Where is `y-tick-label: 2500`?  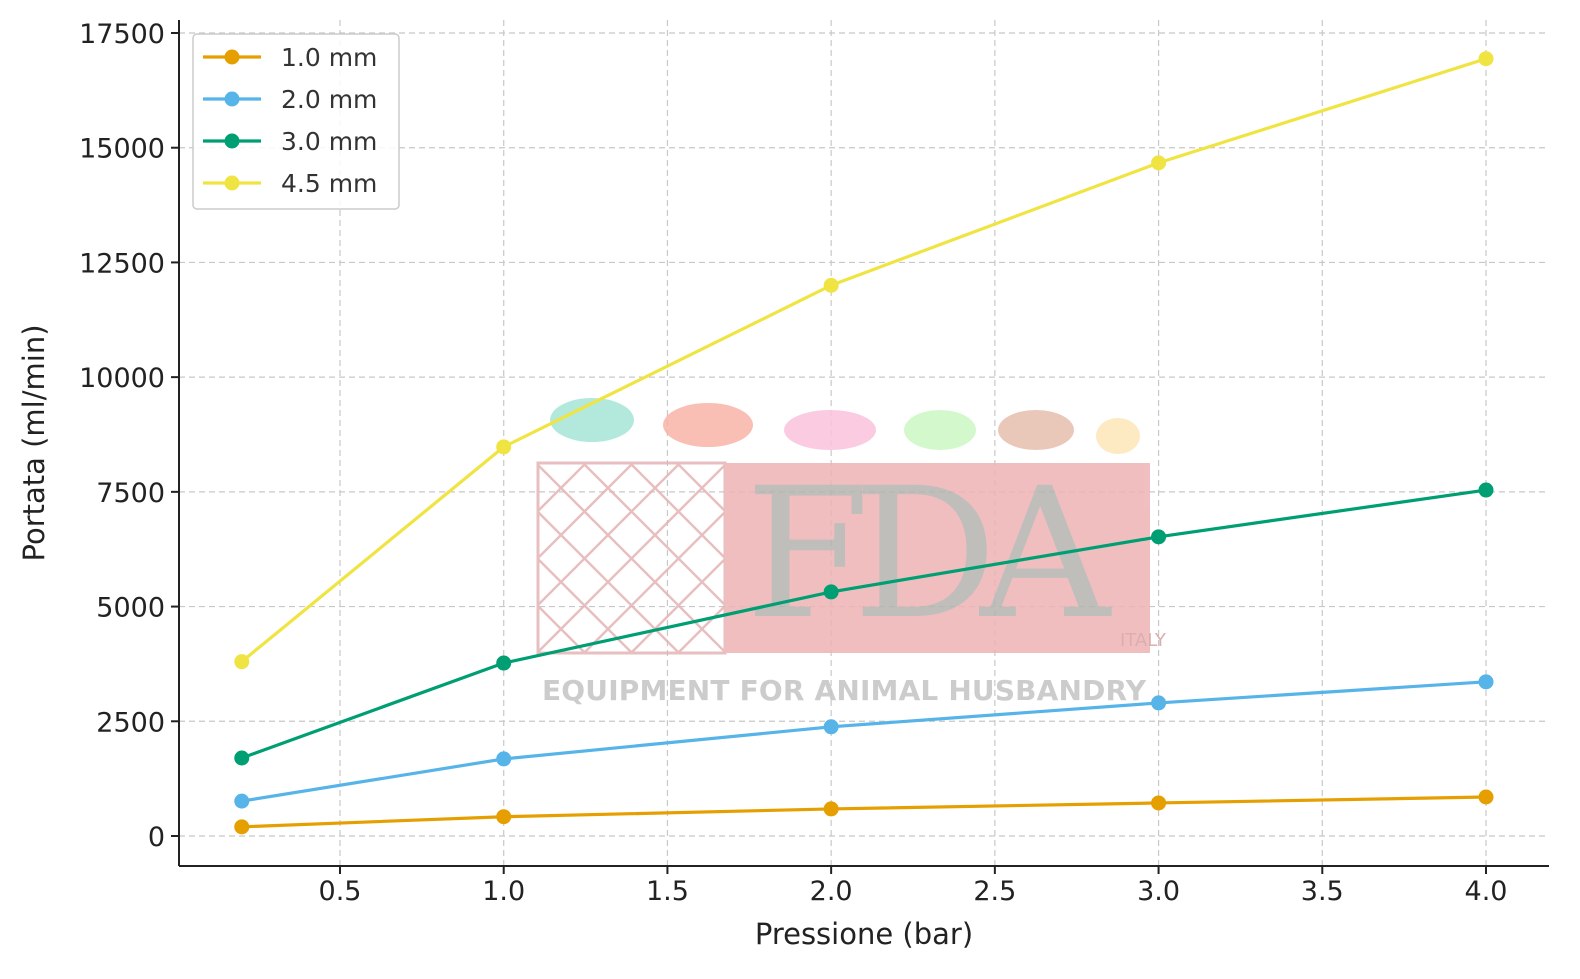
y-tick-label: 2500 is located at coordinates (130, 722).